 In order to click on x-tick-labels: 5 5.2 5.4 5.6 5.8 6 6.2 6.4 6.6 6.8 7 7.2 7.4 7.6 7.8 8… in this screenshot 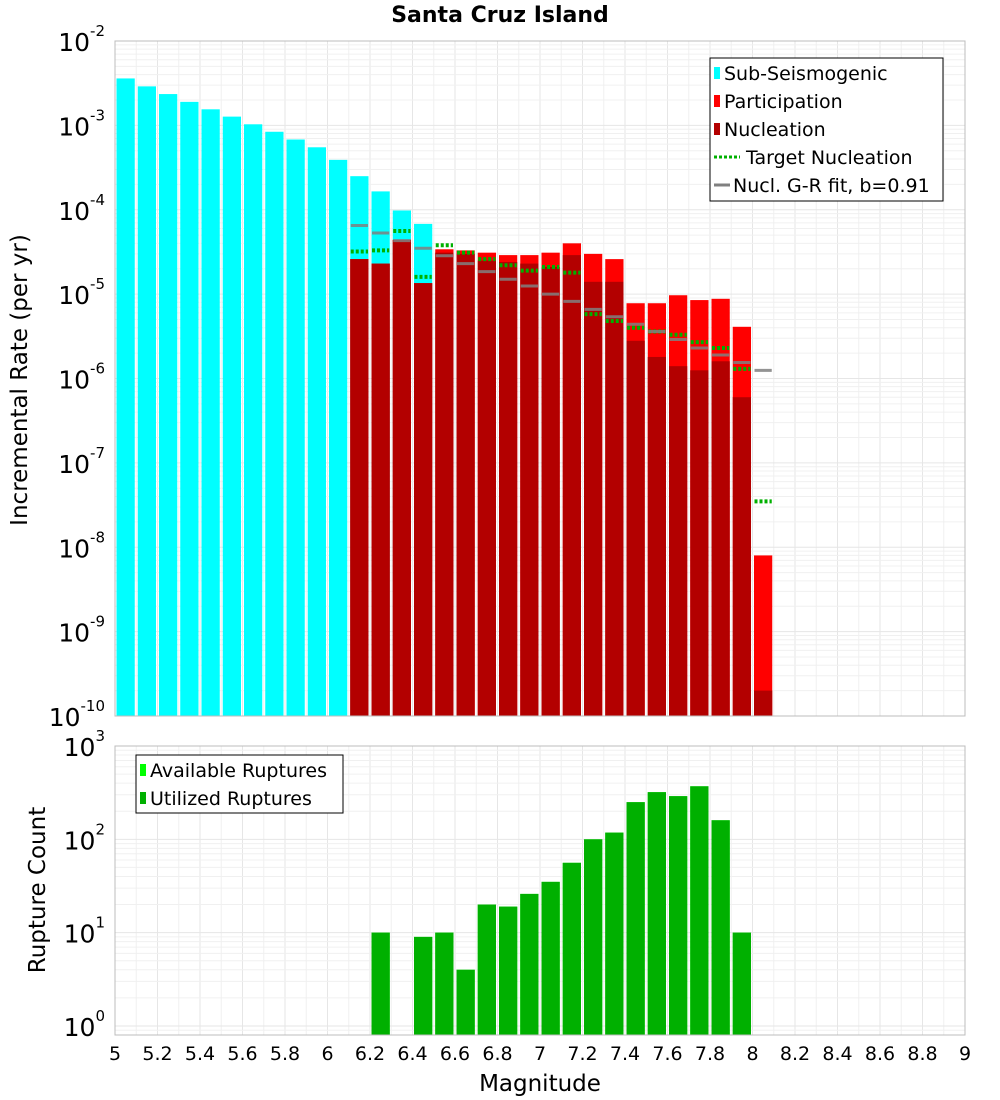, I will do `click(540, 1054)`.